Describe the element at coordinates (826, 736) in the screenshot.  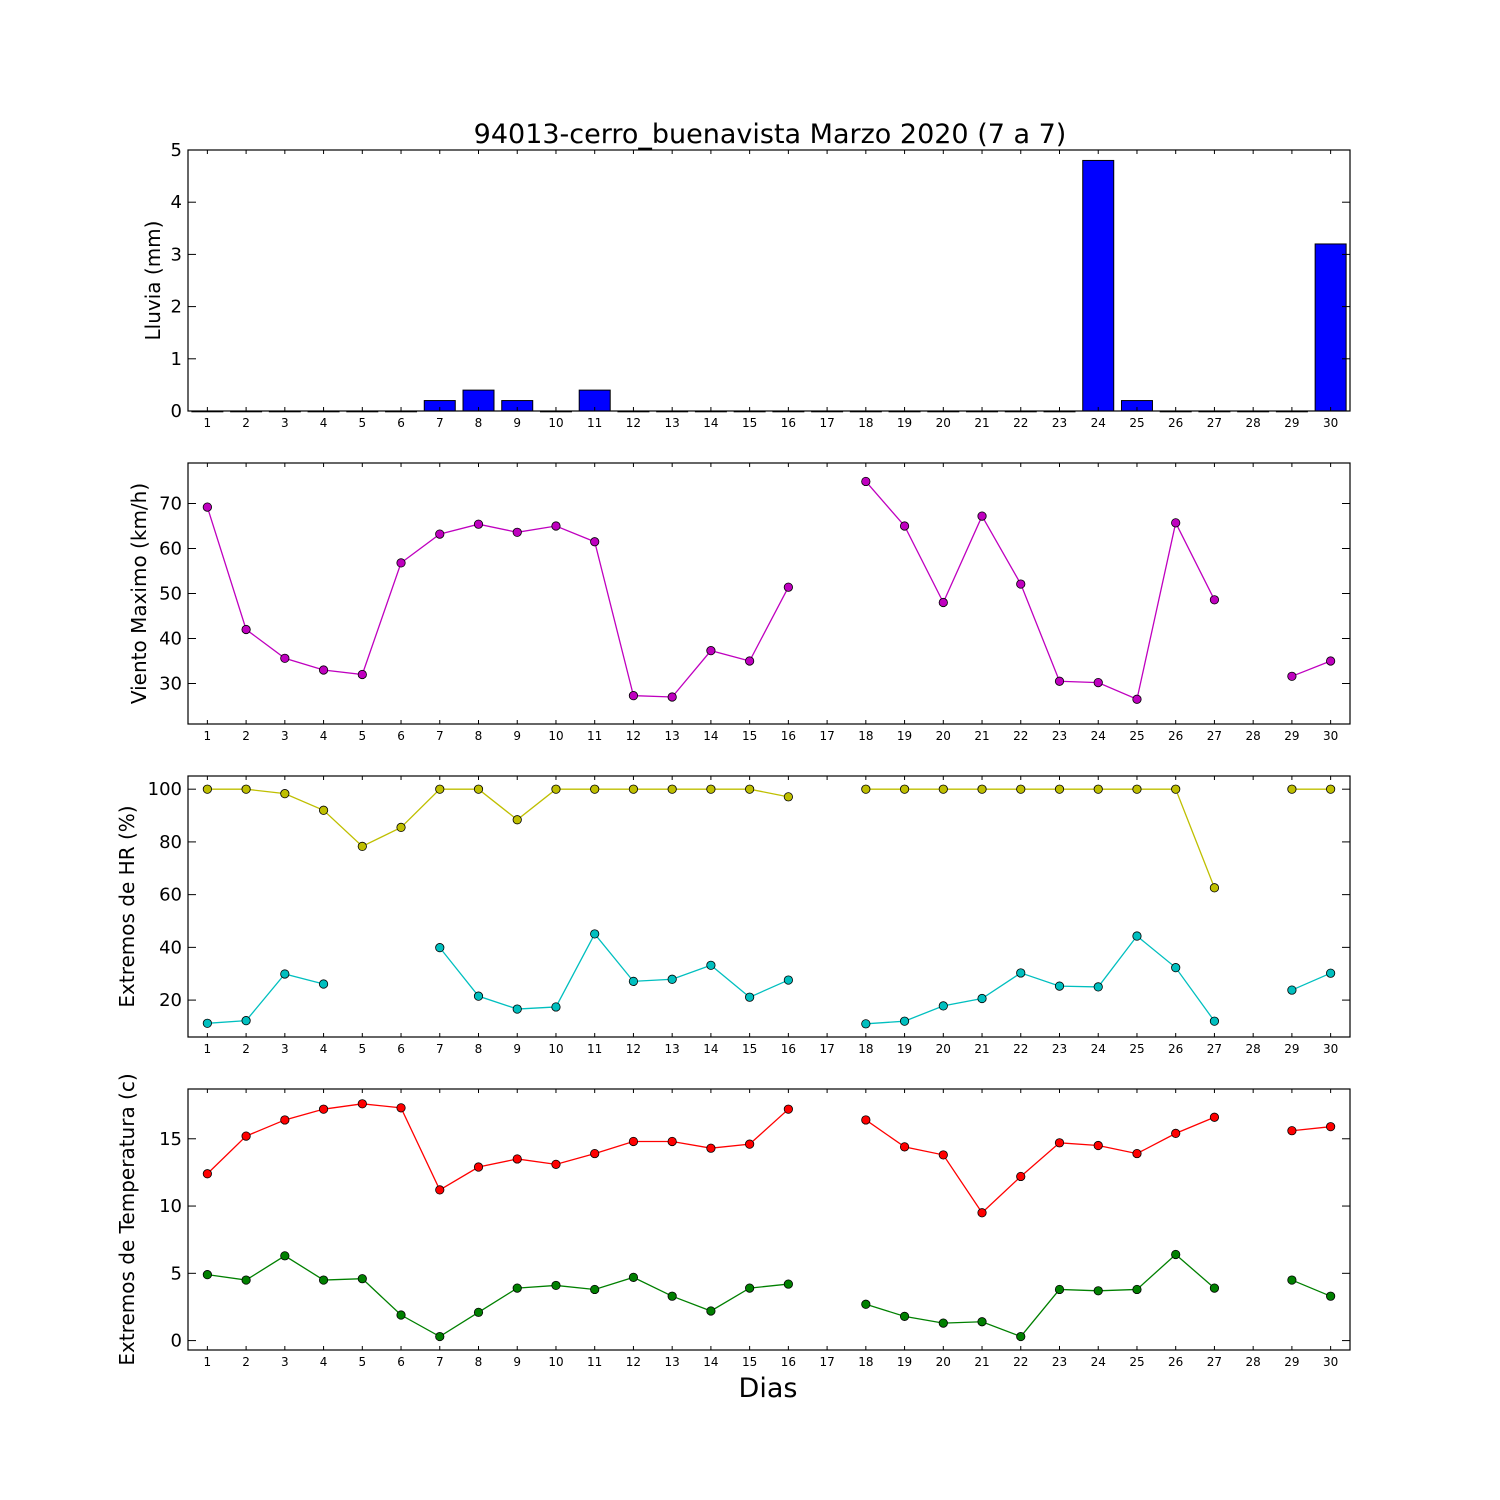
I see `x-tick-label: 17` at that location.